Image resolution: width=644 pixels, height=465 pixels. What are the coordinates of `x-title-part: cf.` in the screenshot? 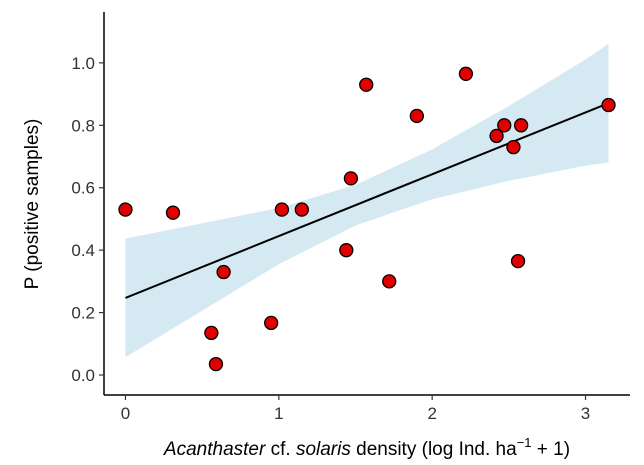 It's located at (280, 449).